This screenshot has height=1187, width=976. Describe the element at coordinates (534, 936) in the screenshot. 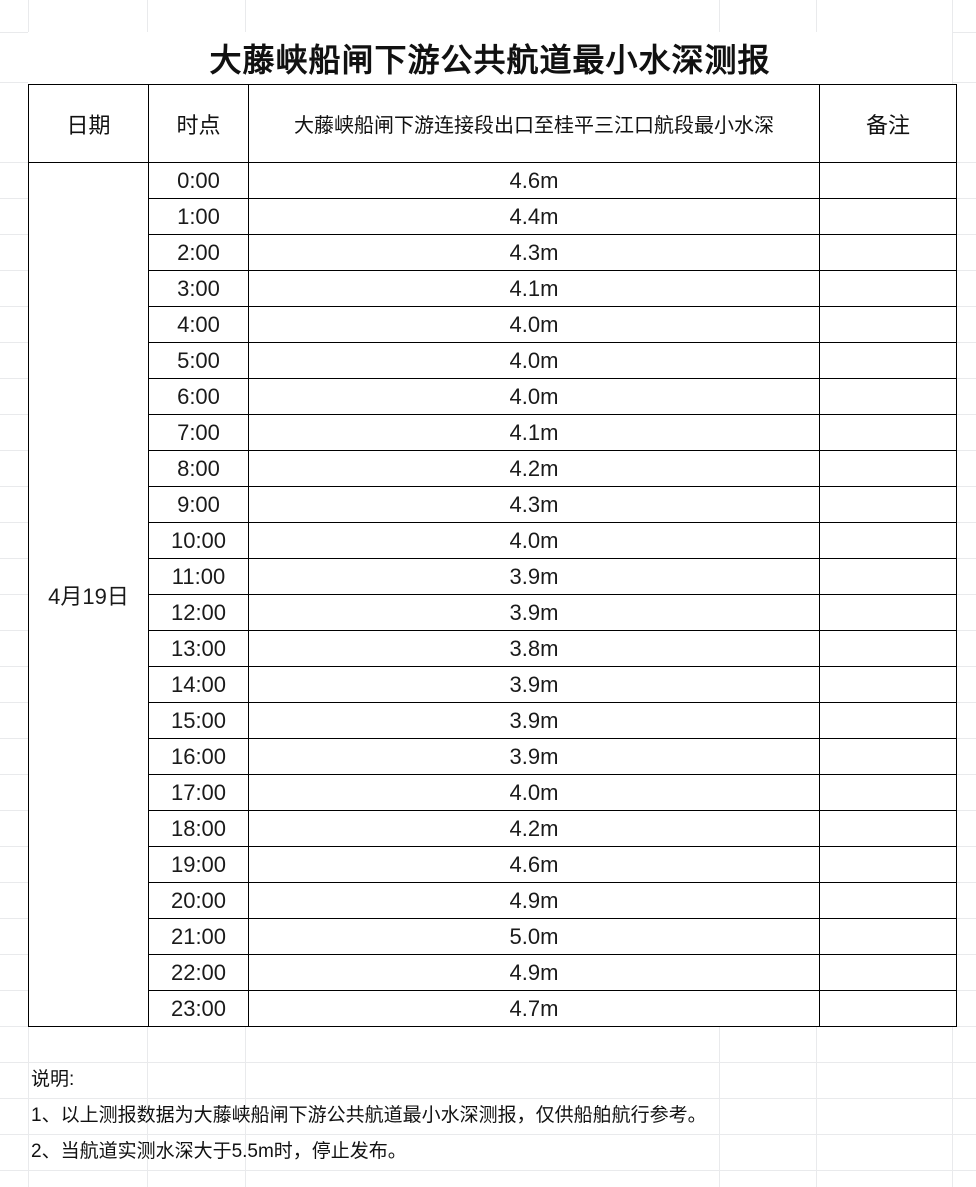

I see `depth-cell: 5.0m` at that location.